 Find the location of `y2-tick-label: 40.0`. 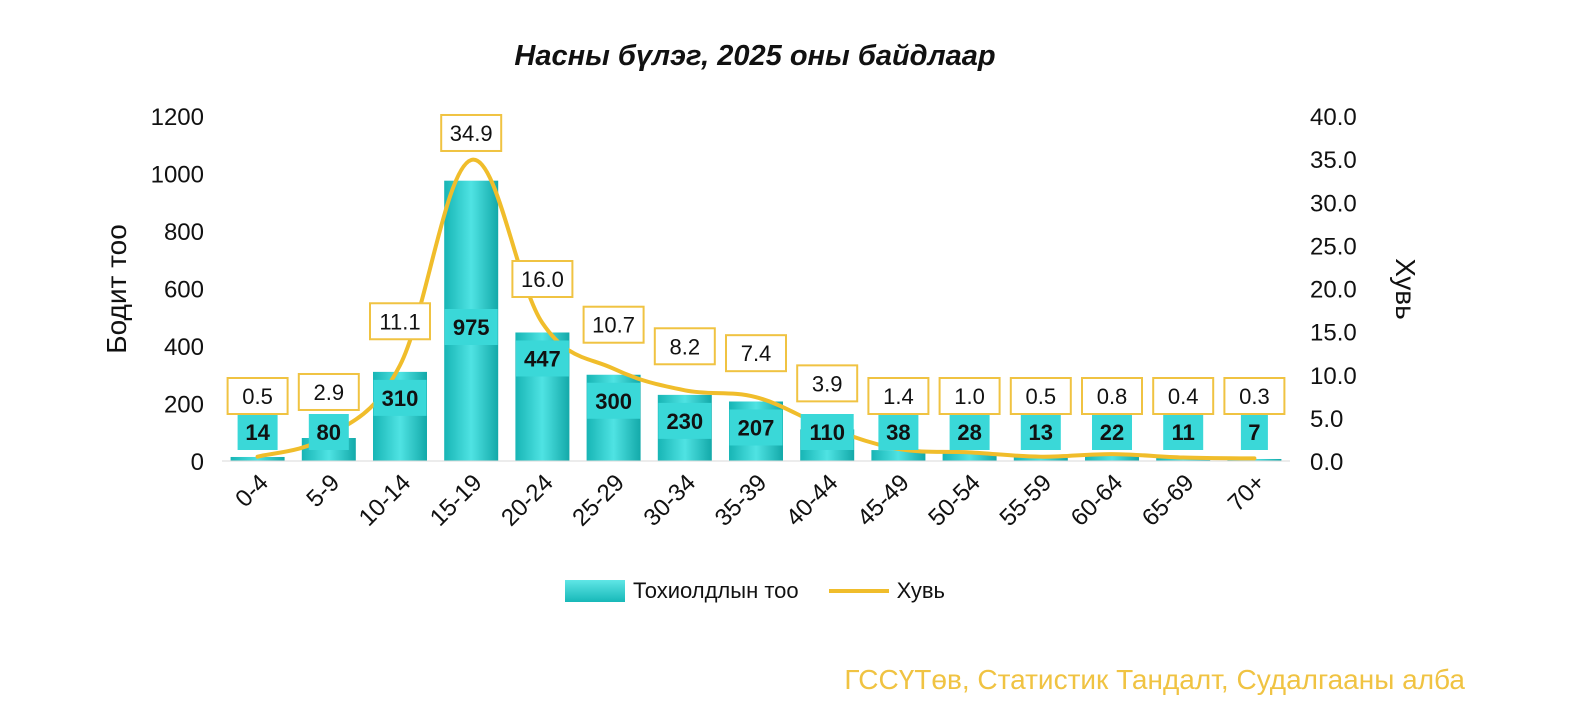

y2-tick-label: 40.0 is located at coordinates (1333, 117).